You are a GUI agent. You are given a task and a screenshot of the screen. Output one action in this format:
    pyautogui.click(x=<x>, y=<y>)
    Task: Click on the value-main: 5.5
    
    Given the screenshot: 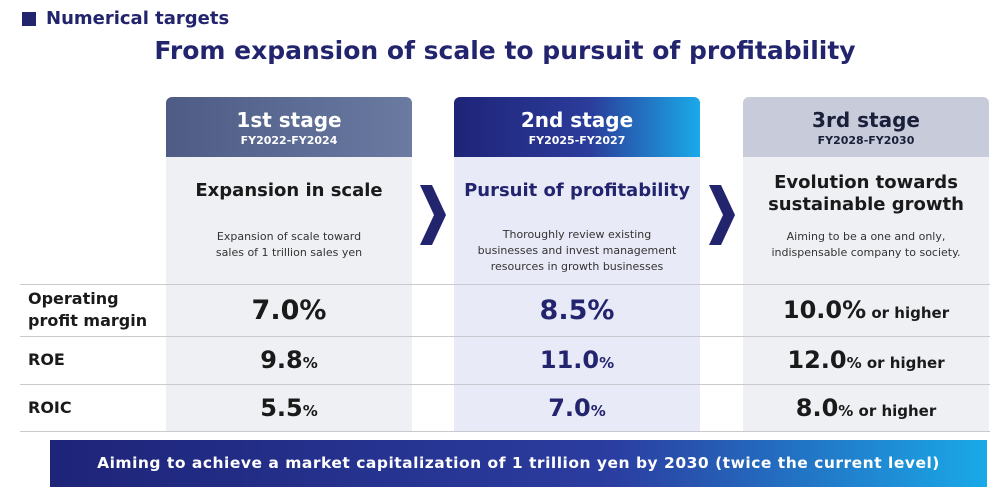 What is the action you would take?
    pyautogui.click(x=281, y=407)
    